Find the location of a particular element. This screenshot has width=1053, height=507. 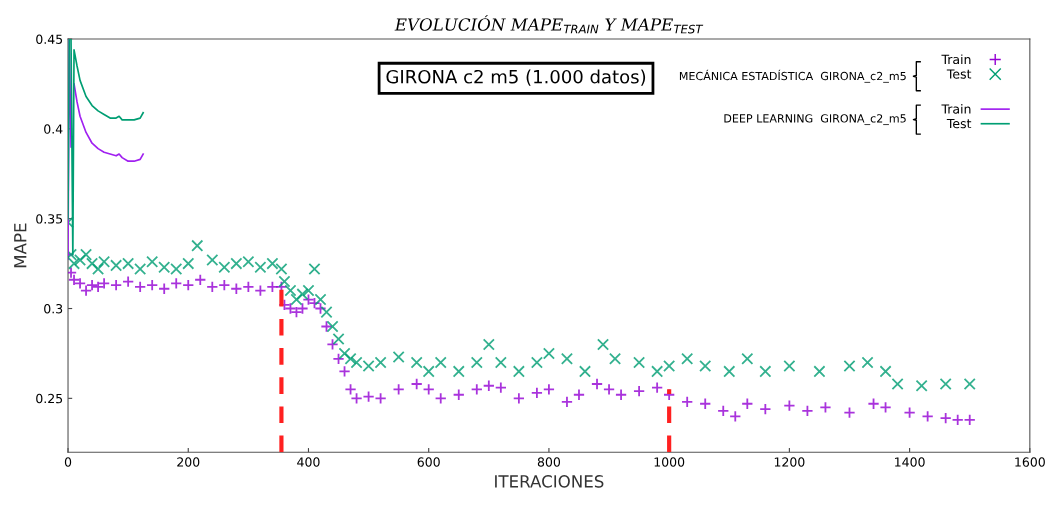

y-tick-label: 0.4 is located at coordinates (53, 129).